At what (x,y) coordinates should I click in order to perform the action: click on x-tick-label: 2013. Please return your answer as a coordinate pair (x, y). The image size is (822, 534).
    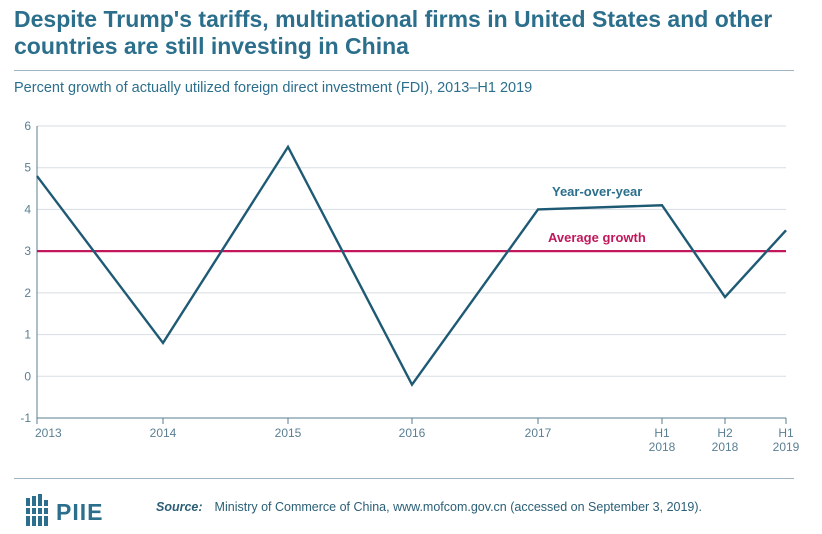
    Looking at the image, I should click on (48, 433).